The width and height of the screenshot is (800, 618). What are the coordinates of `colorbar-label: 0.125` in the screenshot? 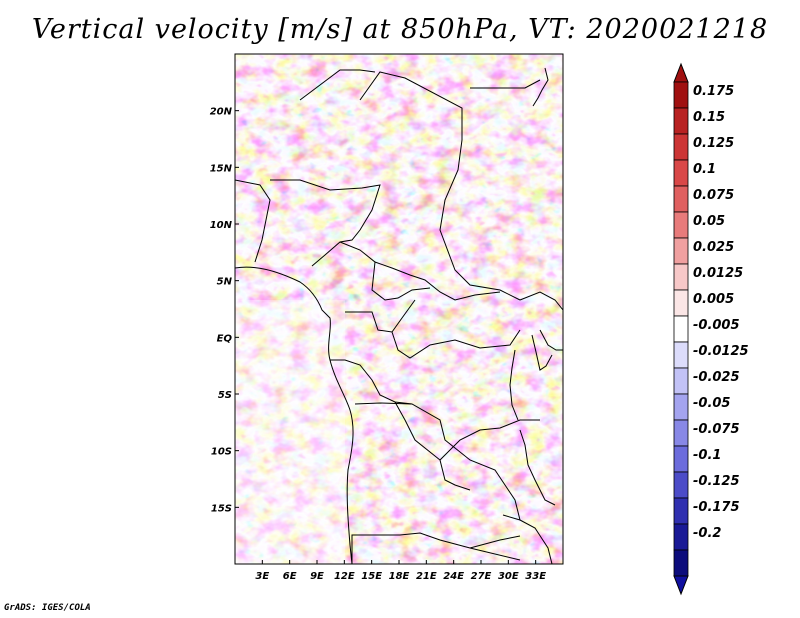 It's located at (713, 143).